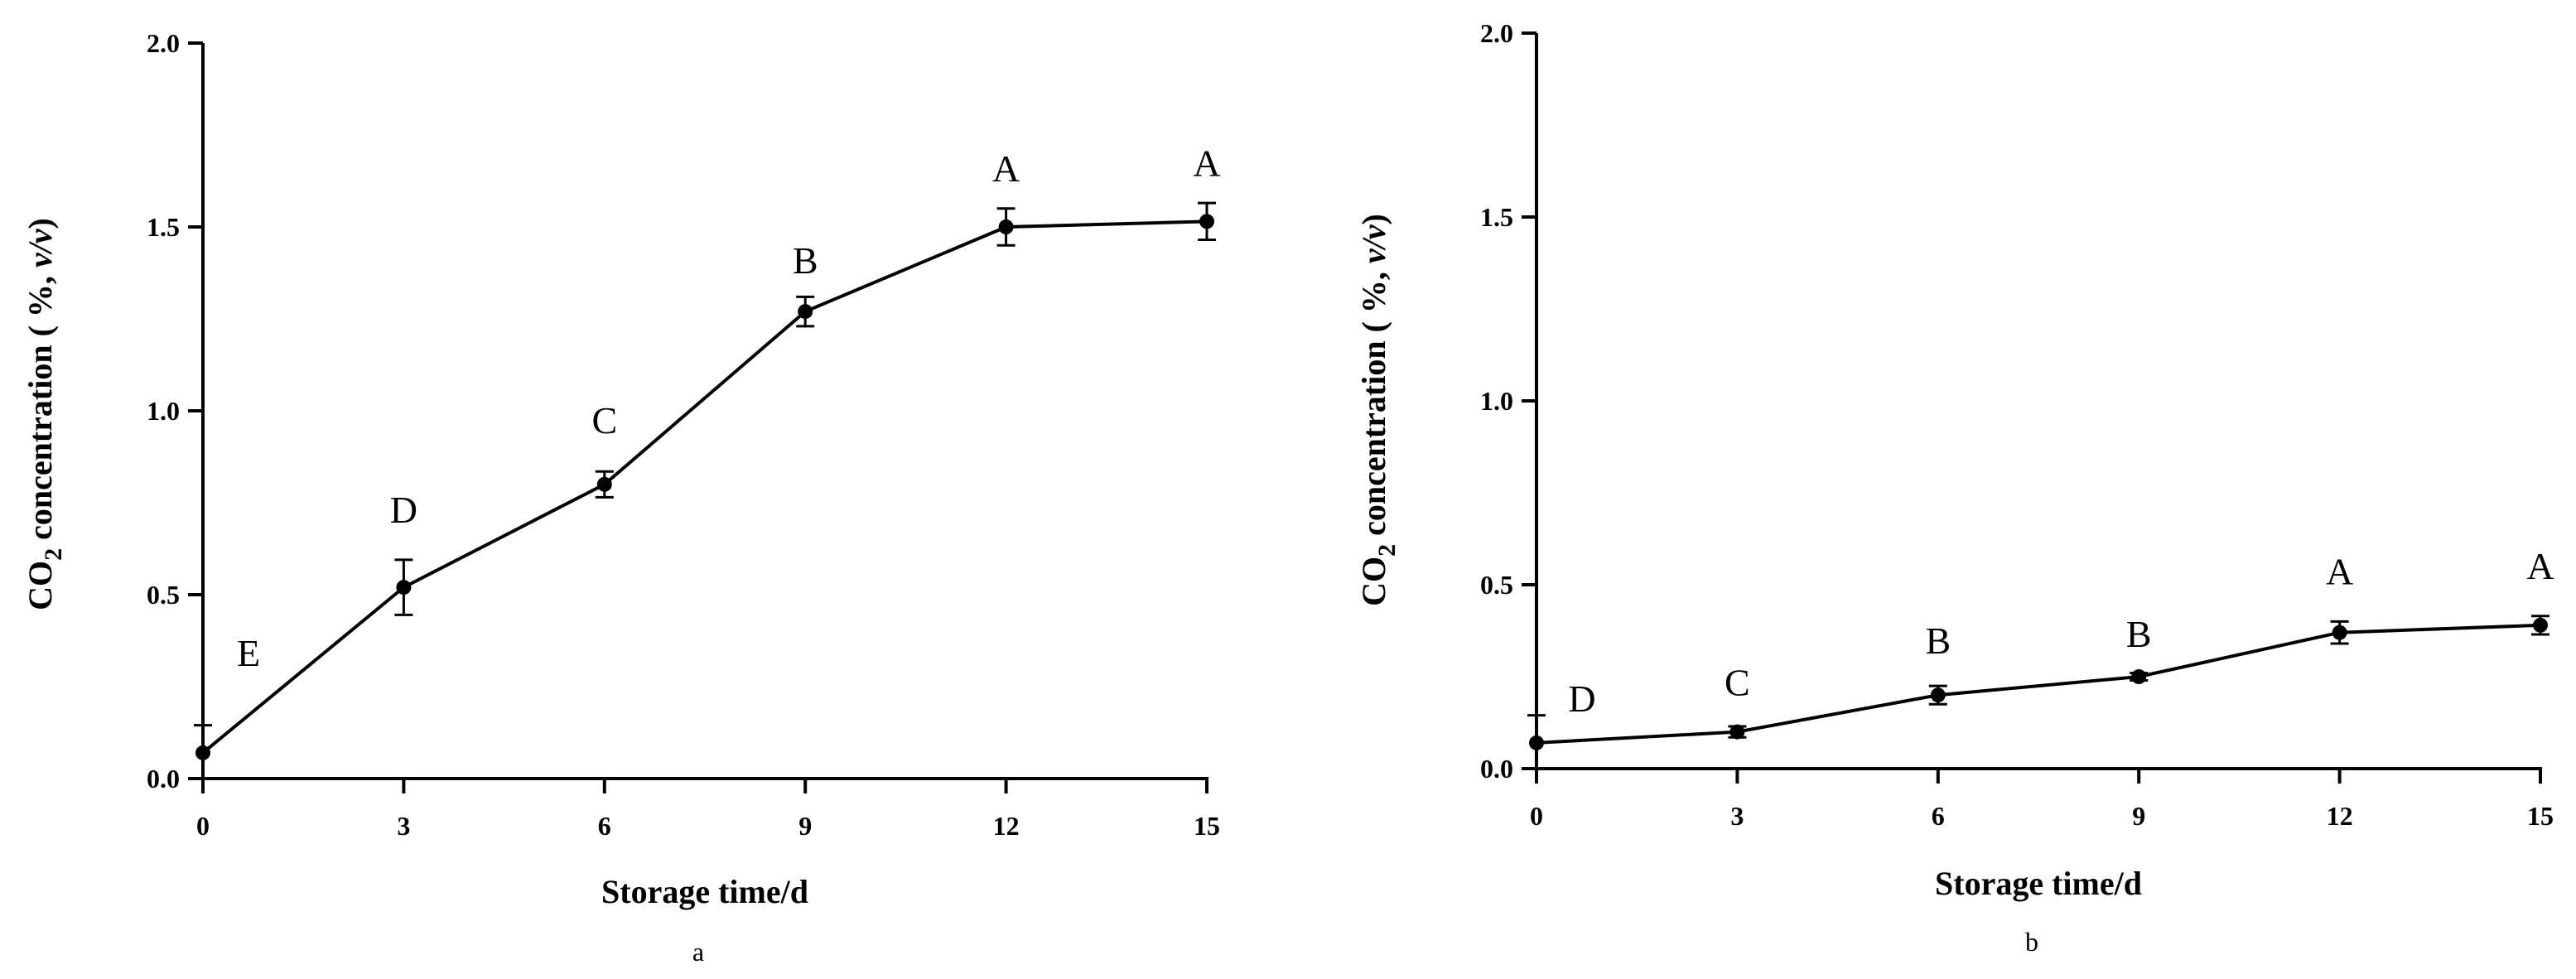  Describe the element at coordinates (2031, 942) in the screenshot. I see `panel-label: b` at that location.